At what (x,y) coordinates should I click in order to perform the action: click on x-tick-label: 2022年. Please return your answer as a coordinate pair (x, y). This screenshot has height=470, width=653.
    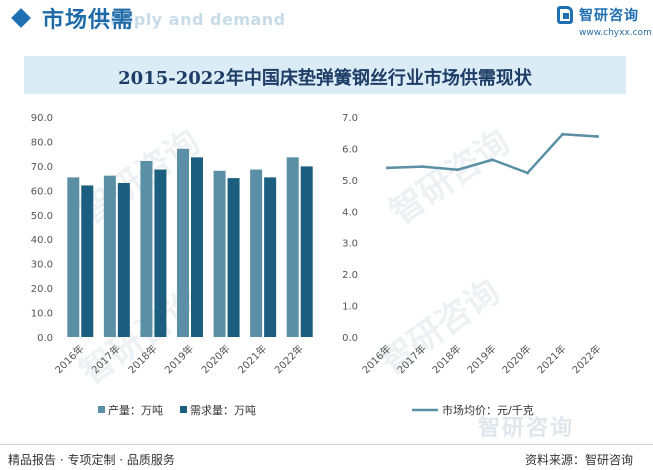
    Looking at the image, I should click on (586, 359).